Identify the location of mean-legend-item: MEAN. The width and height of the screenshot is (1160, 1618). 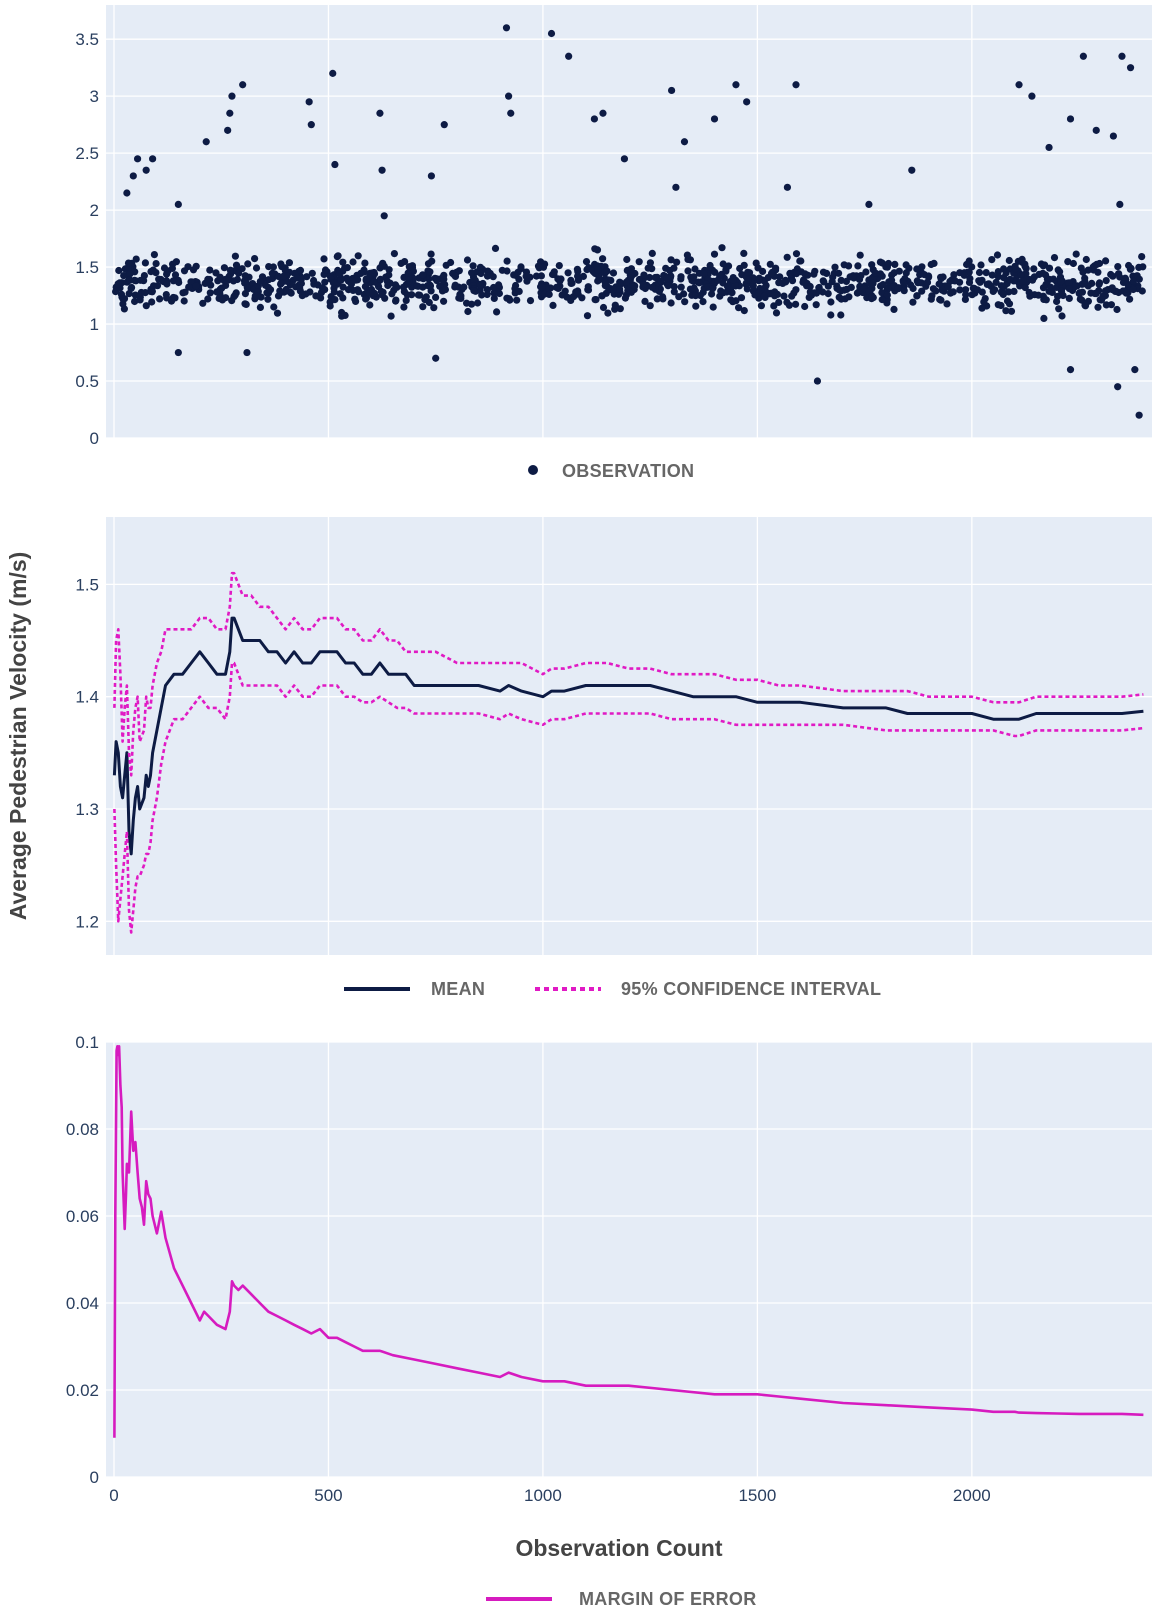
(414, 989).